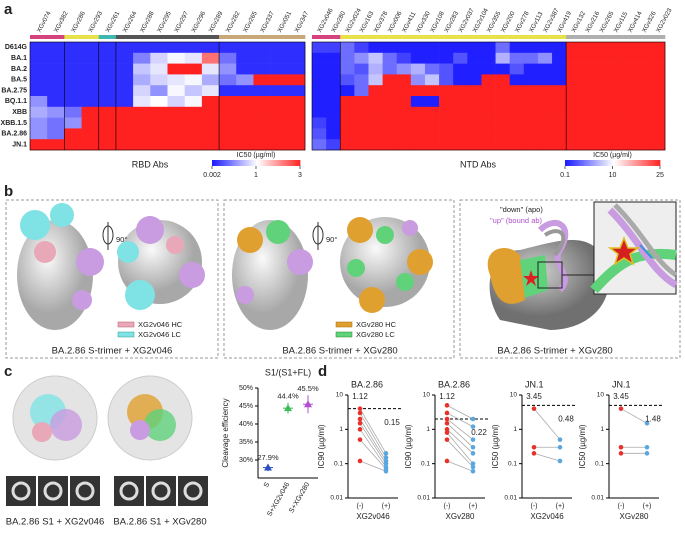 The width and height of the screenshot is (685, 534). Describe the element at coordinates (301, 22) in the screenshot. I see `column-label: XGv347` at that location.